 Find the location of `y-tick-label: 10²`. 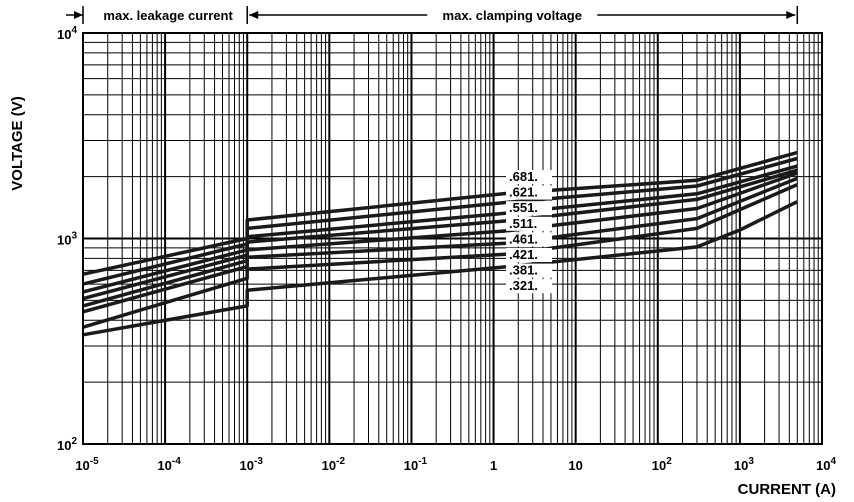

y-tick-label: 10² is located at coordinates (67, 444).